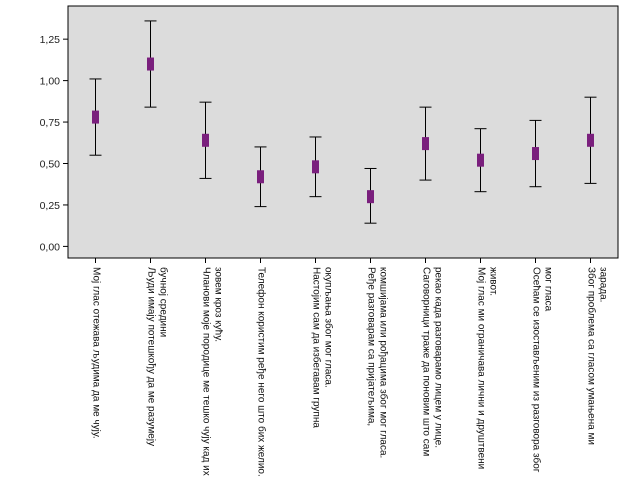 This screenshot has height=501, width=626. I want to click on category-label: Мој глас отежава људима да ме чују., so click(96, 353).